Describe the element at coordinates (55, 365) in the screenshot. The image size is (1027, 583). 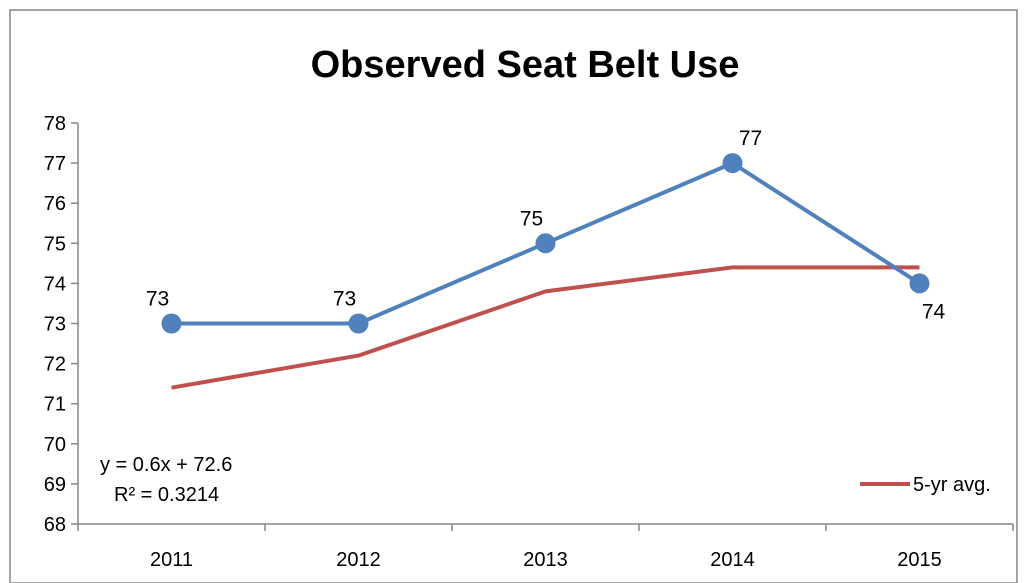
I see `y-tick-label: 72` at that location.